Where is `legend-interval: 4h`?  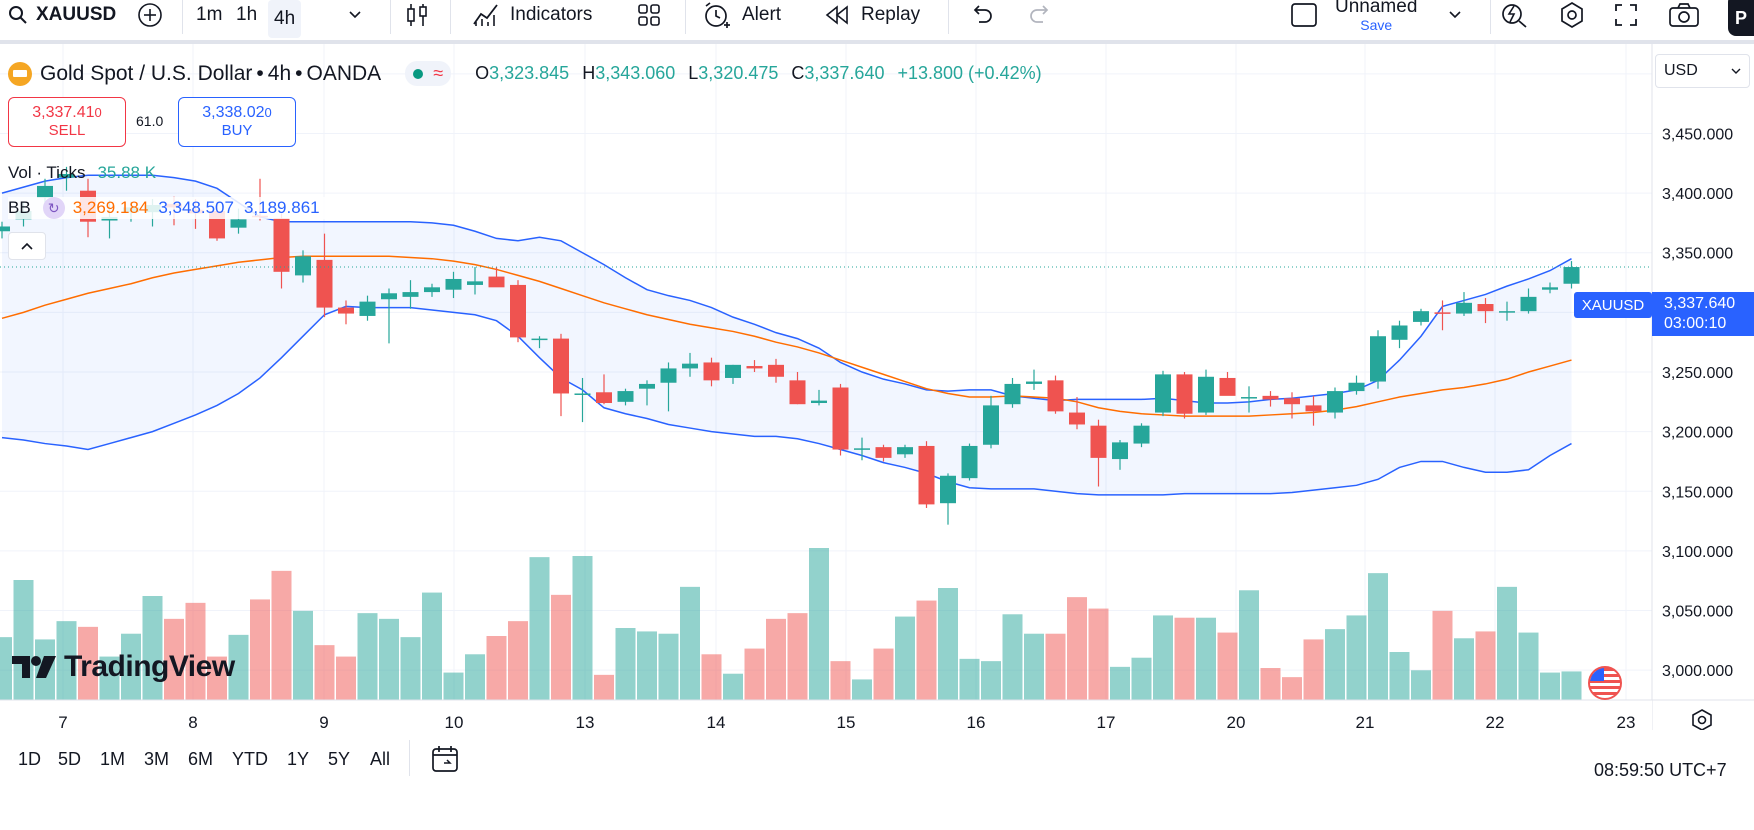 legend-interval: 4h is located at coordinates (279, 73).